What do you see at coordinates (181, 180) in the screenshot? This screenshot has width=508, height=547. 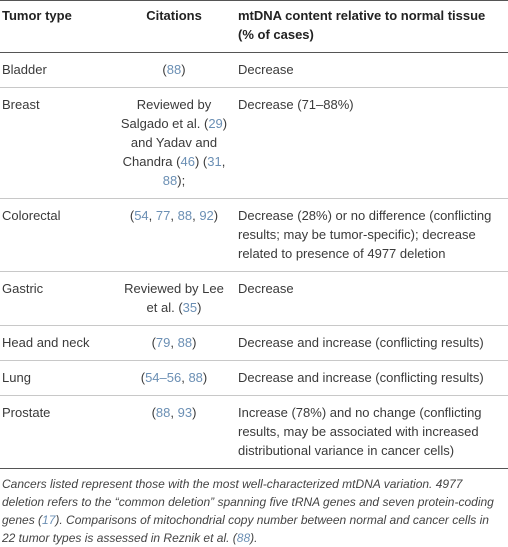 I see `text-segment: );` at bounding box center [181, 180].